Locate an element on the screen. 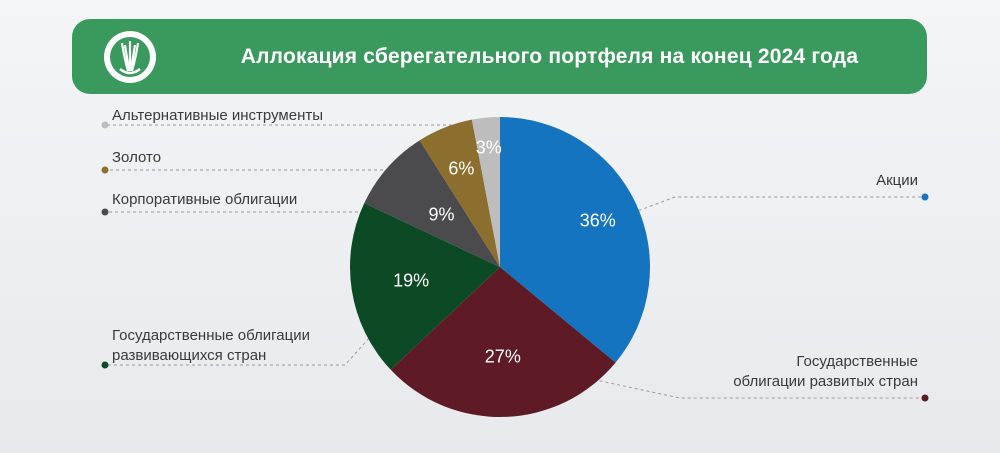 The height and width of the screenshot is (453, 1000). label-alt: Альтернативные инструменты is located at coordinates (218, 115).